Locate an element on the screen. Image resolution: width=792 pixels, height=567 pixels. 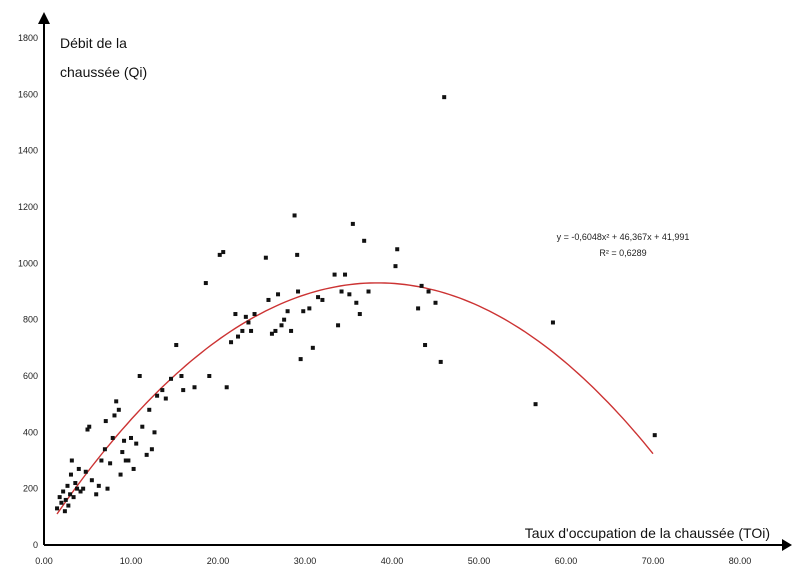
y-tick-label: 1000 is located at coordinates (28, 263).